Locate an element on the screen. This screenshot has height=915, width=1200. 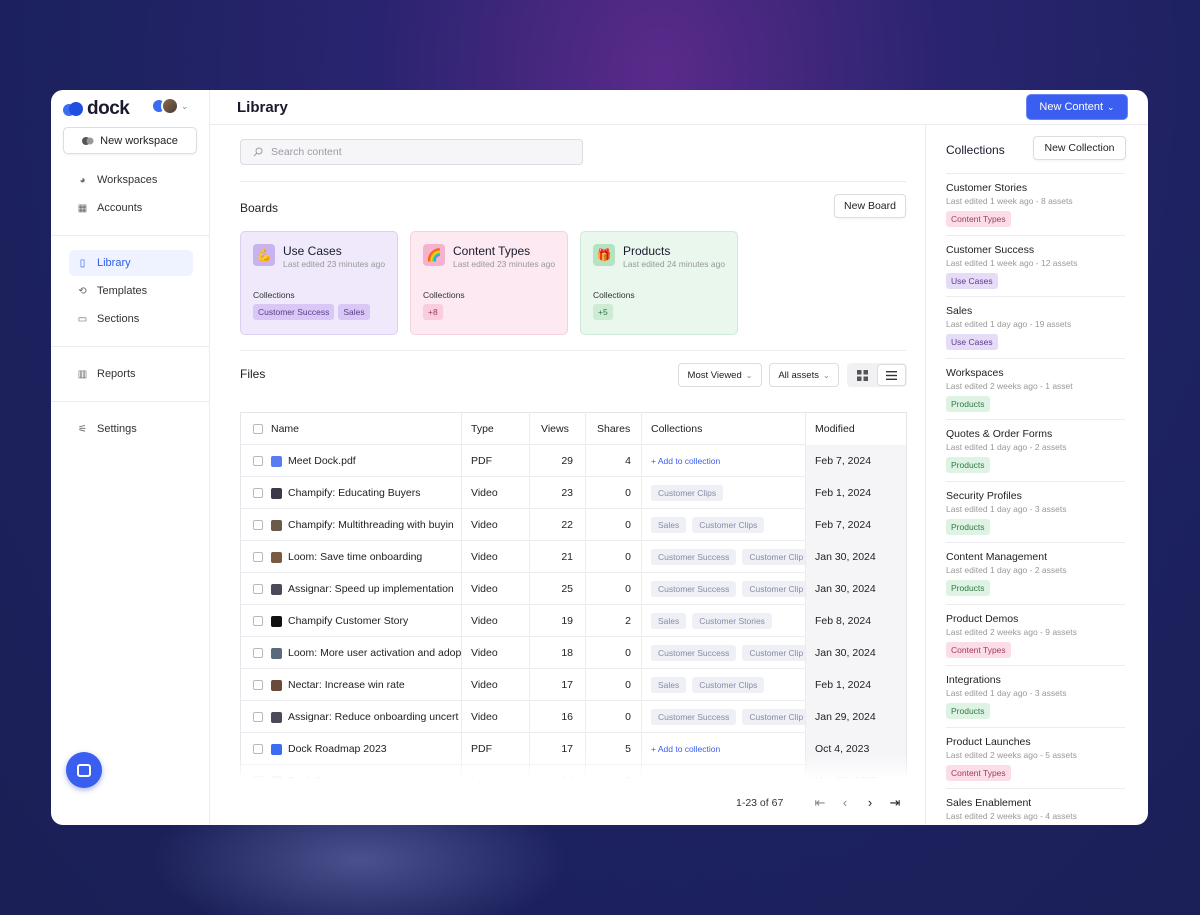
sidebar-item-accounts: ▦ Accounts is located at coordinates (131, 208).